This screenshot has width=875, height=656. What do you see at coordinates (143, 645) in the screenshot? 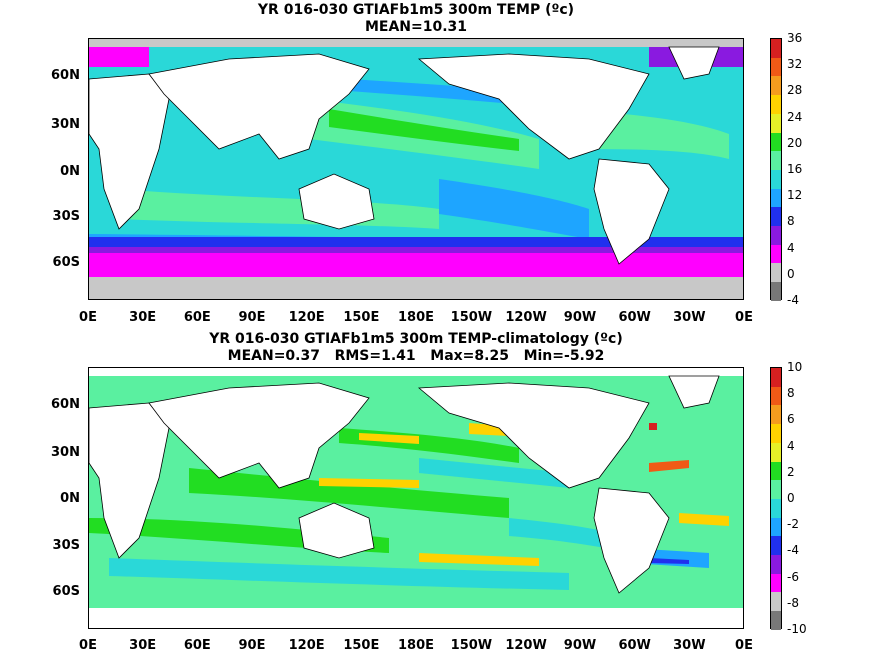
I see `bottom-lon-label: 30E` at bounding box center [143, 645].